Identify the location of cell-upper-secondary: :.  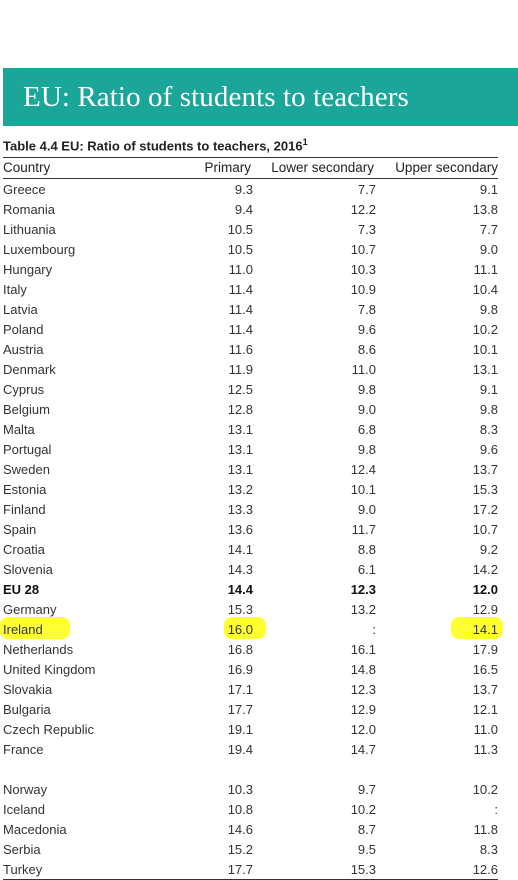
(496, 809).